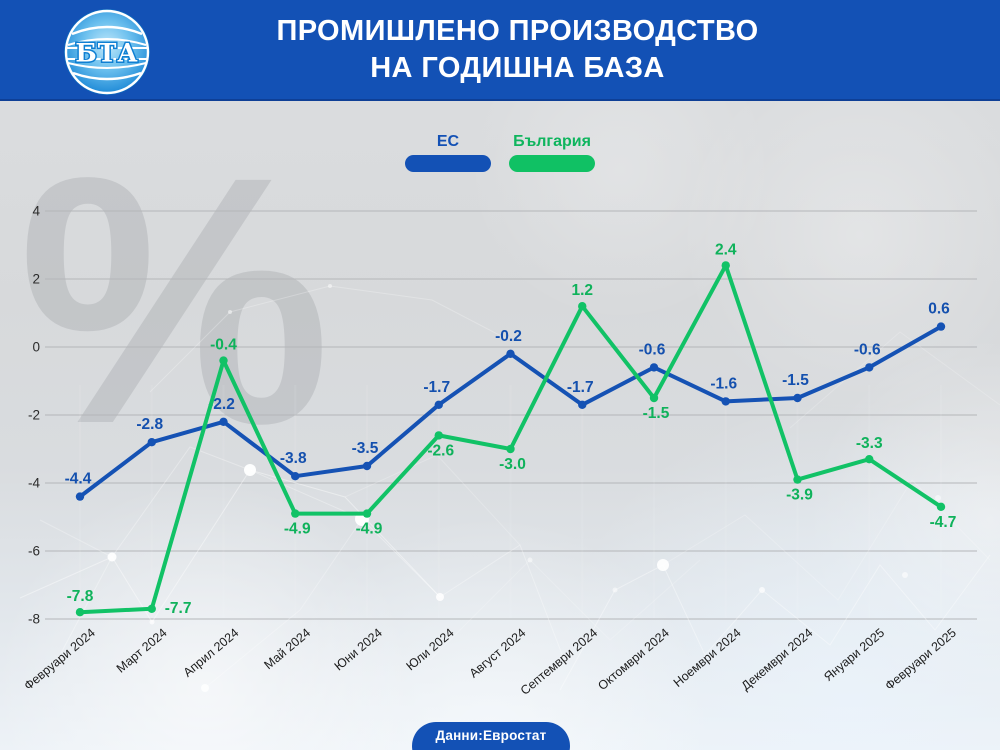  What do you see at coordinates (517, 50) in the screenshot?
I see `chart-title: ПРОМИШЛЕНО ПРОИЗВОДСТВО НА ГОДИШНА БАЗА` at bounding box center [517, 50].